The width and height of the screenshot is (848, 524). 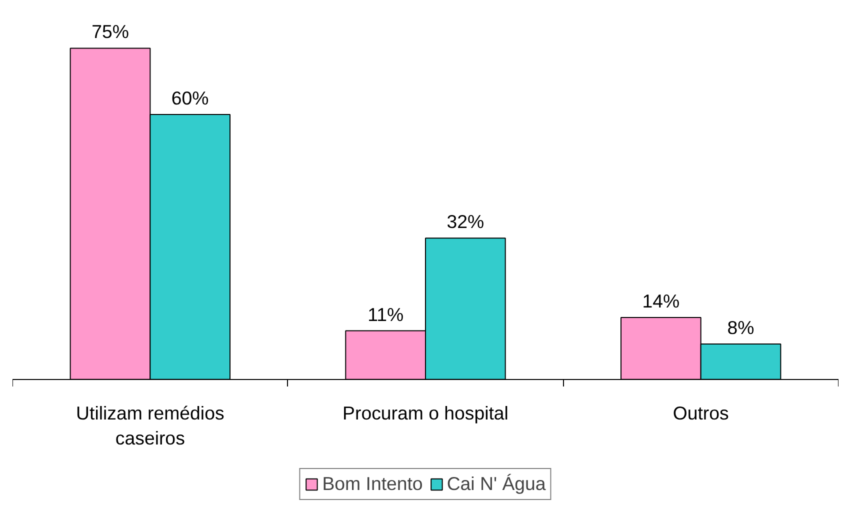 I want to click on x-tick-label: Outros, so click(x=700, y=413).